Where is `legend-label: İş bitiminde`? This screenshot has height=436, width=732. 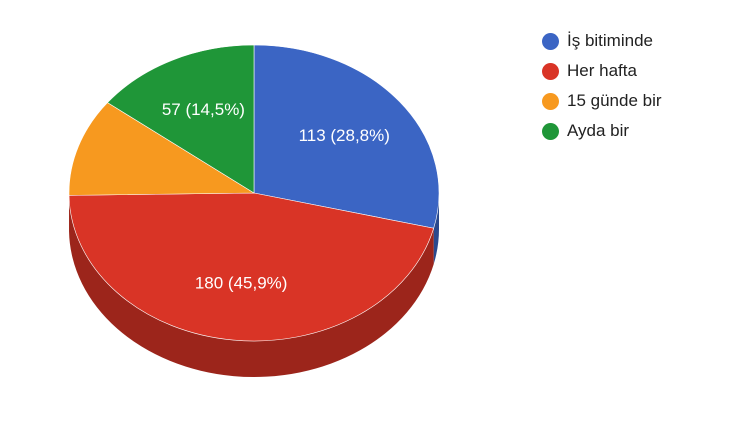 legend-label: İş bitiminde is located at coordinates (610, 40).